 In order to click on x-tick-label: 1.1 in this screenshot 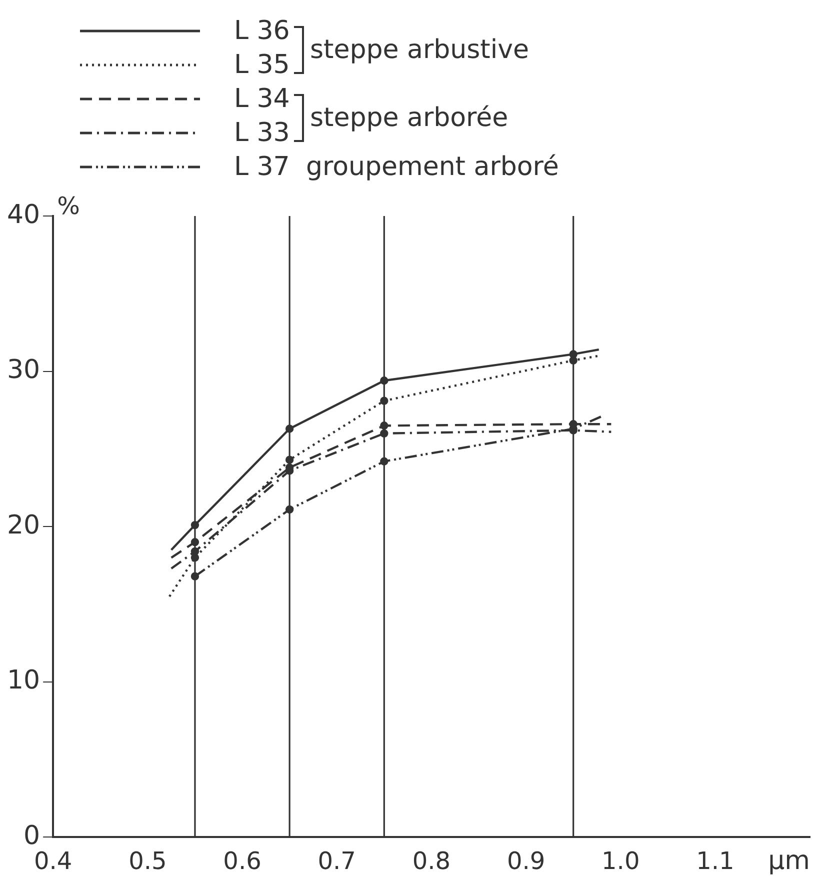, I will do `click(715, 860)`.